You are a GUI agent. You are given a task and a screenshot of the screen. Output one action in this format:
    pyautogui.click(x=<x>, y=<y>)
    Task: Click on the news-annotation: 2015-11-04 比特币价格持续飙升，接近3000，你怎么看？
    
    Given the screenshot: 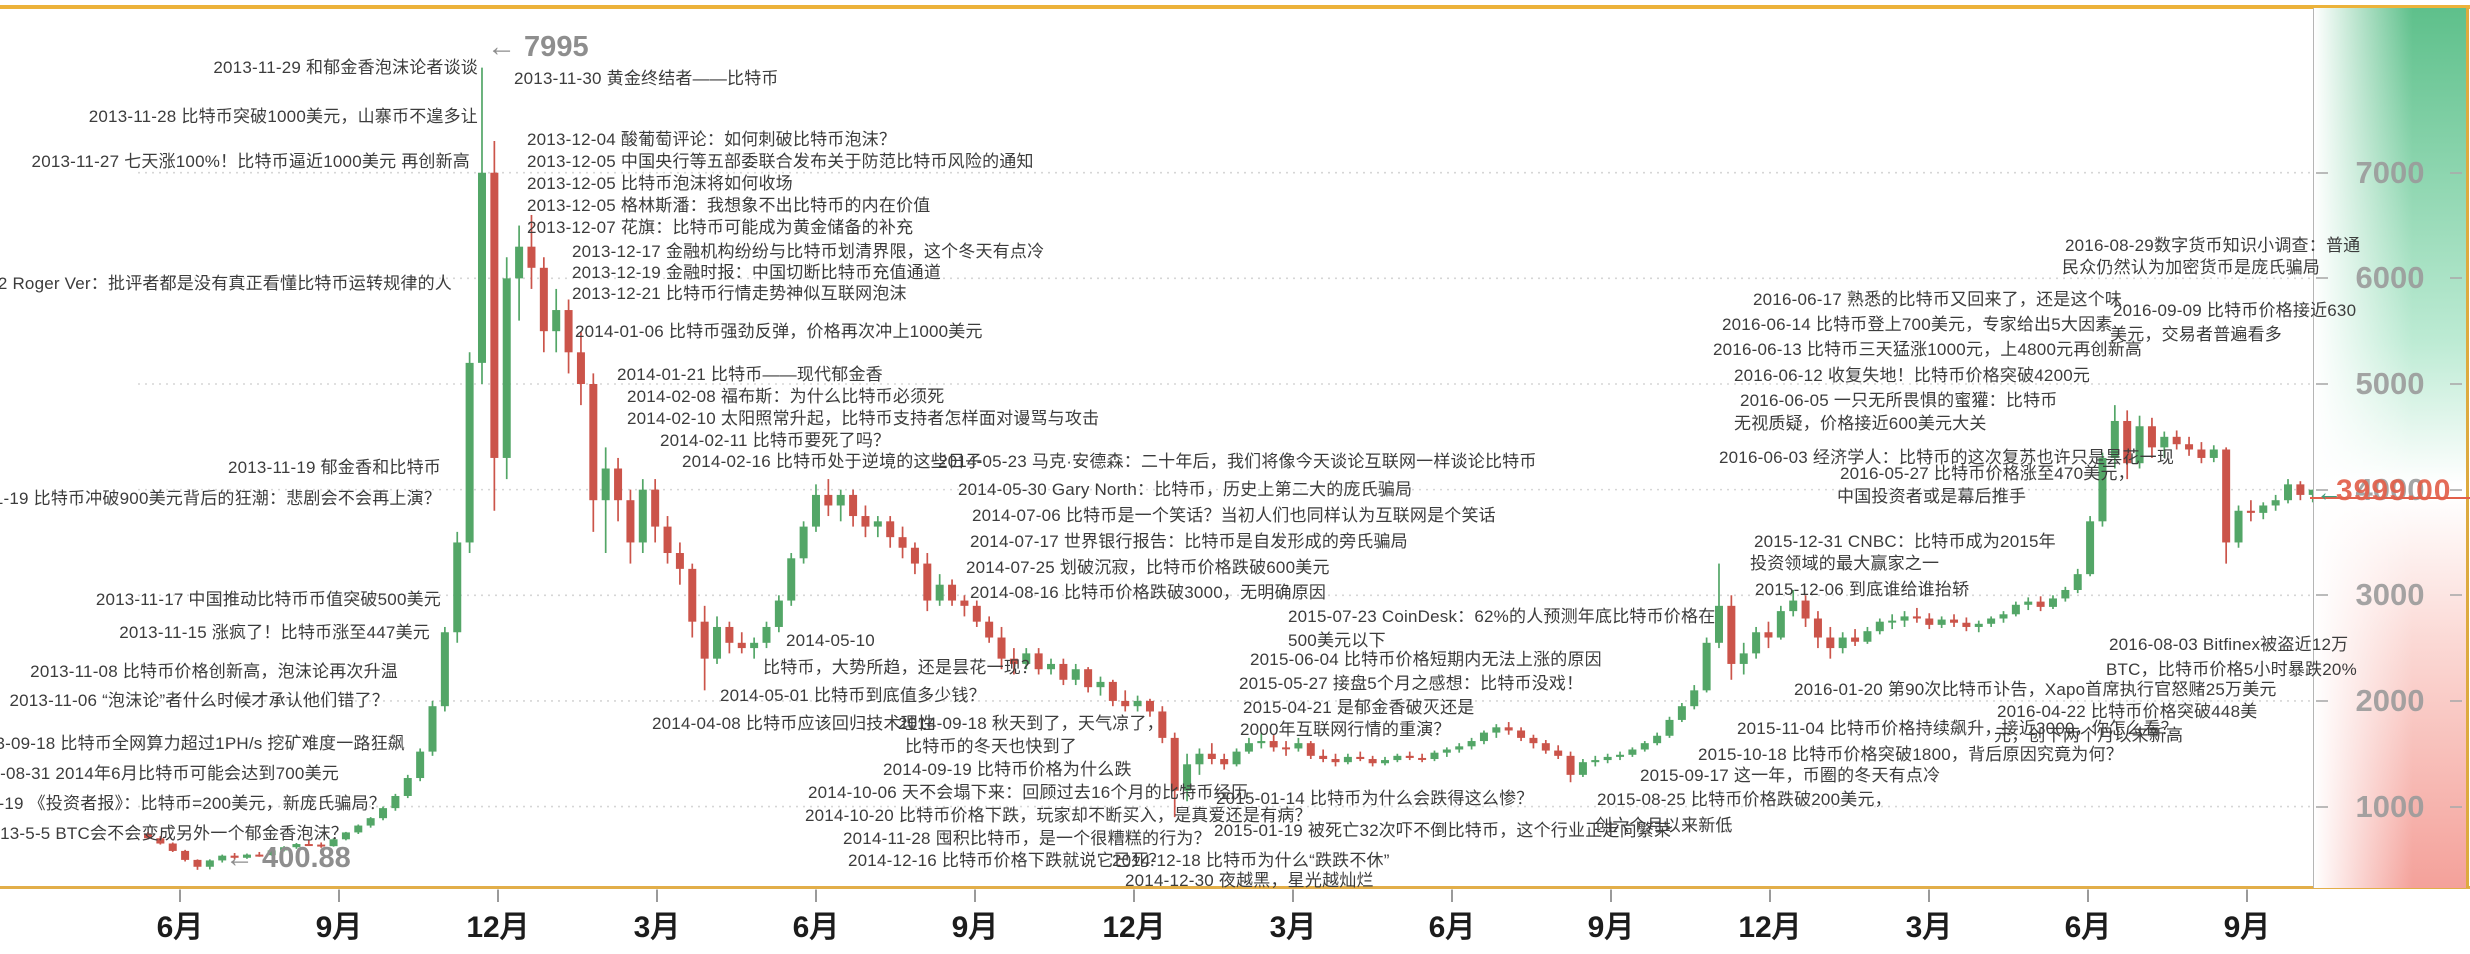 What is the action you would take?
    pyautogui.click(x=1957, y=728)
    